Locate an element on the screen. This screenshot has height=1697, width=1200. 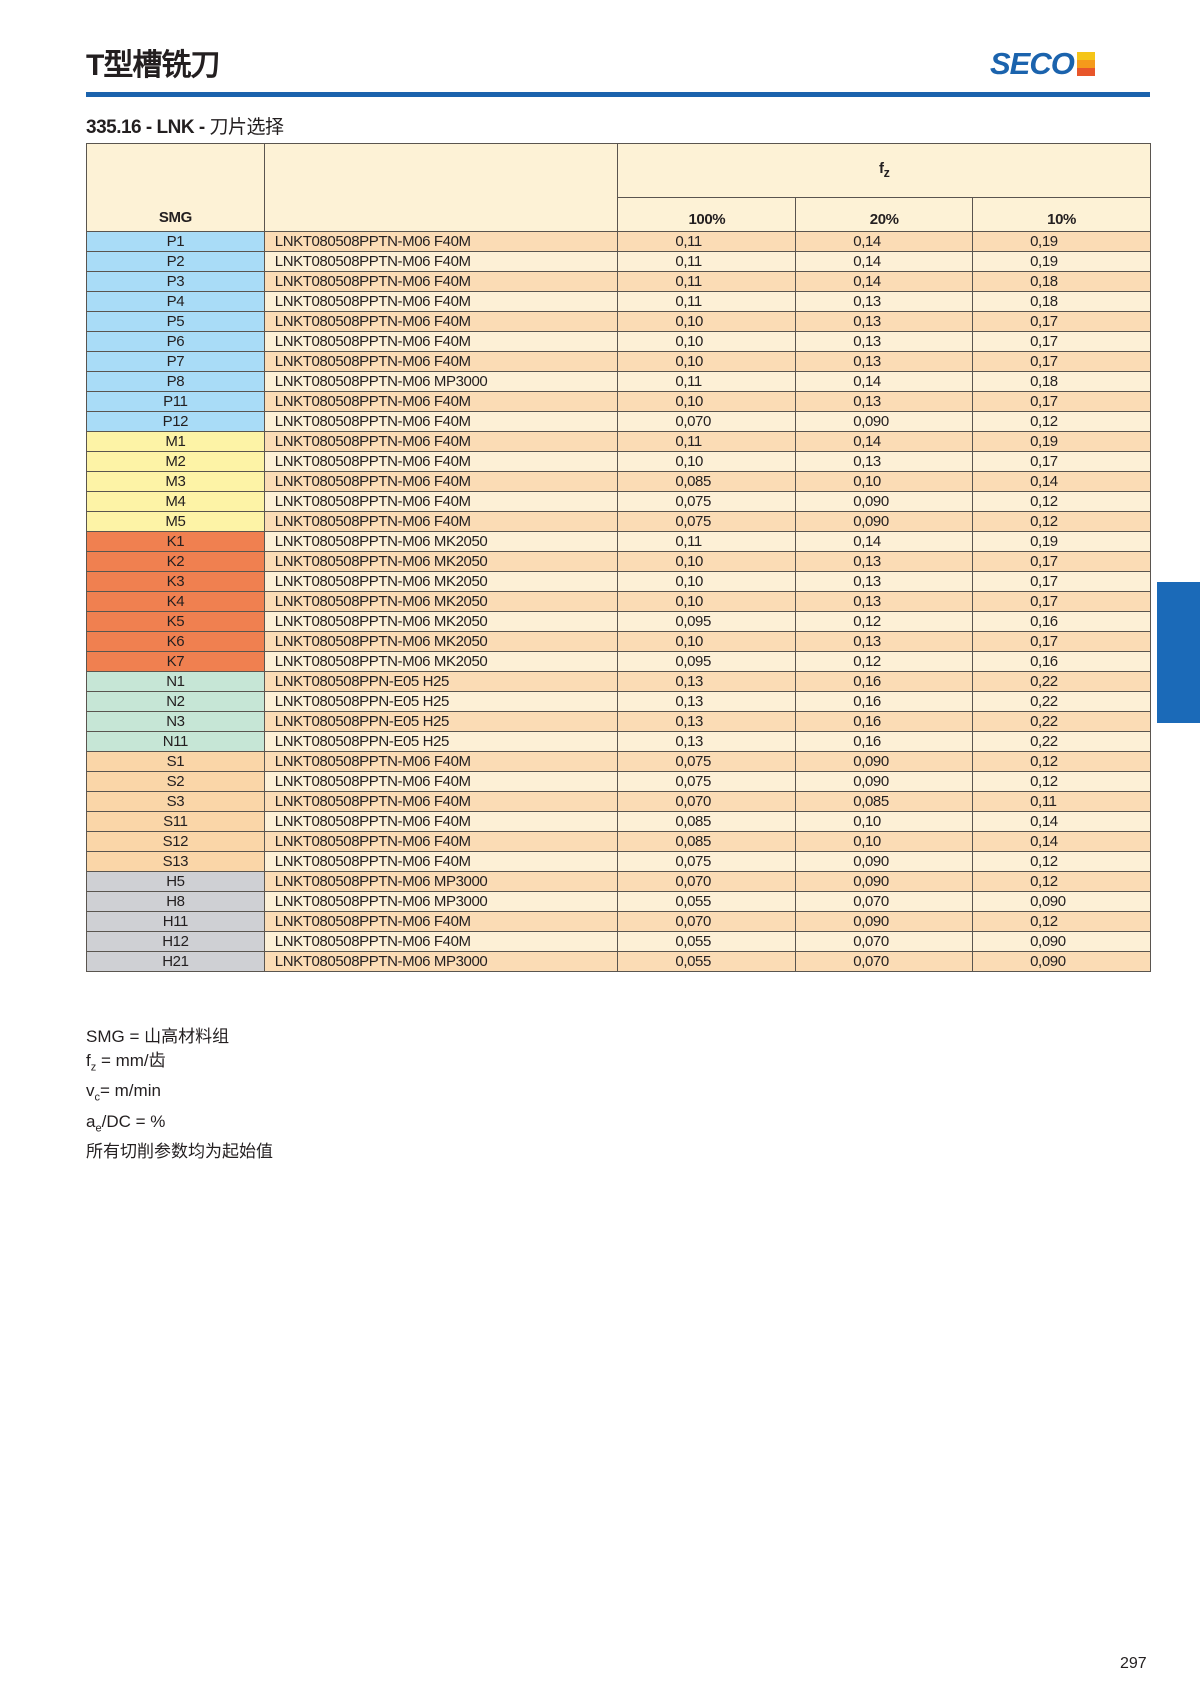
section-code: 335.16 - LNK - is located at coordinates (148, 127).